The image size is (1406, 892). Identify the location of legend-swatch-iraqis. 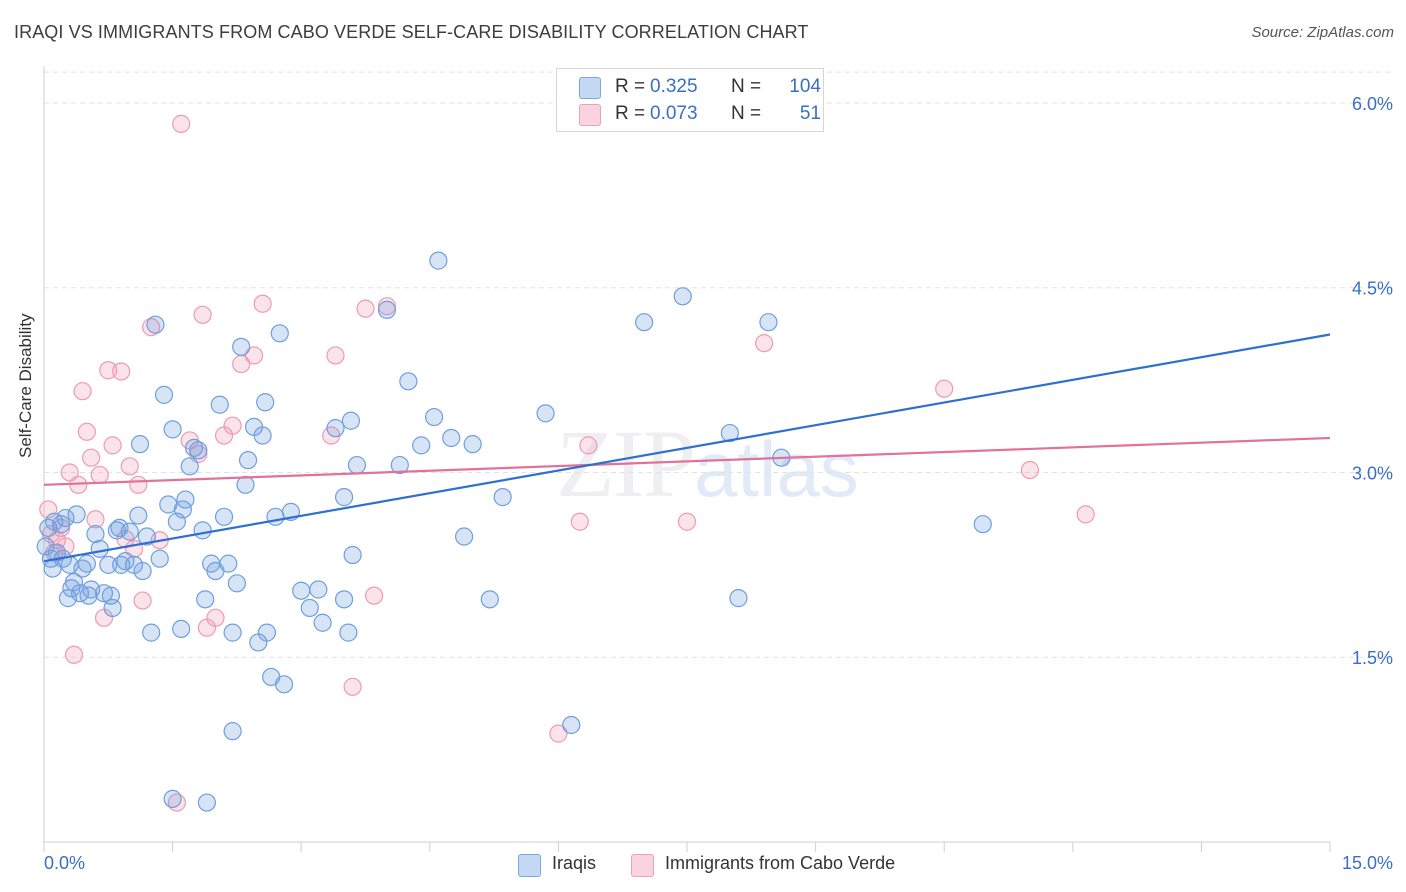
(590, 88).